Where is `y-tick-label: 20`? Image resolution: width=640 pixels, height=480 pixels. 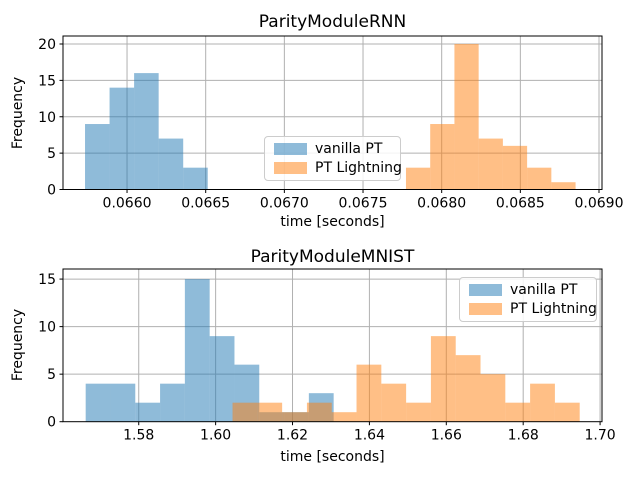
y-tick-label: 20 is located at coordinates (47, 45).